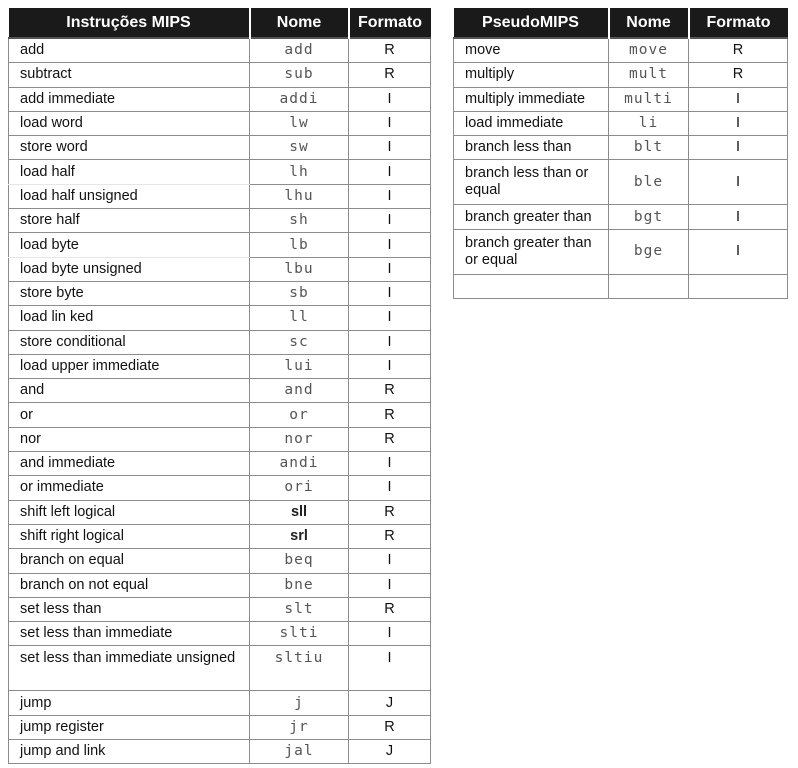 The image size is (798, 768). Describe the element at coordinates (299, 75) in the screenshot. I see `mnemonic-cell: sub` at that location.